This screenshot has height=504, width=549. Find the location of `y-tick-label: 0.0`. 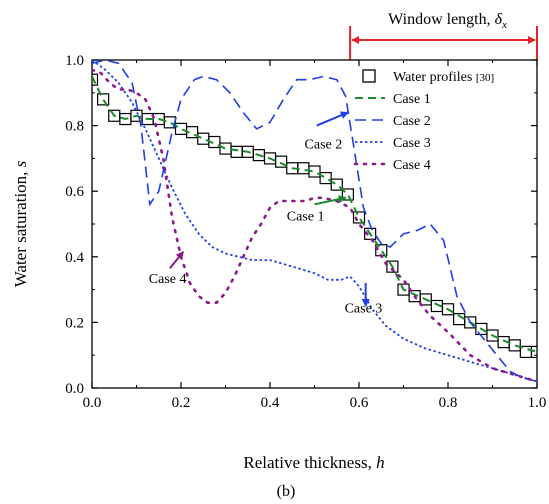

y-tick-label: 0.0 is located at coordinates (74, 389).